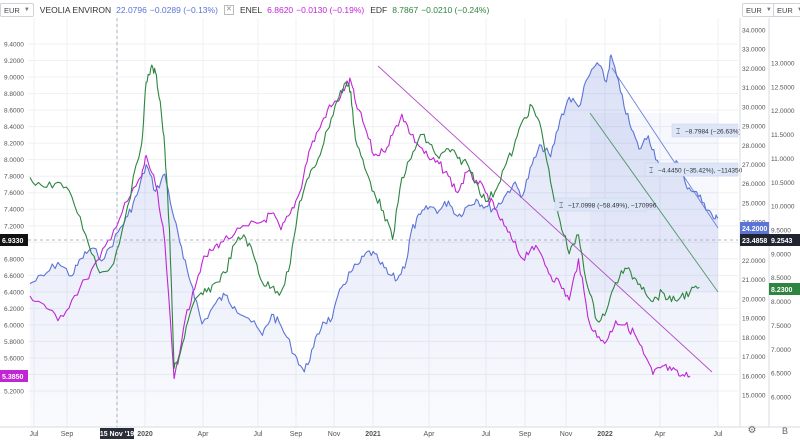  Describe the element at coordinates (754, 10) in the screenshot. I see `mid-currency-label: EUR` at that location.